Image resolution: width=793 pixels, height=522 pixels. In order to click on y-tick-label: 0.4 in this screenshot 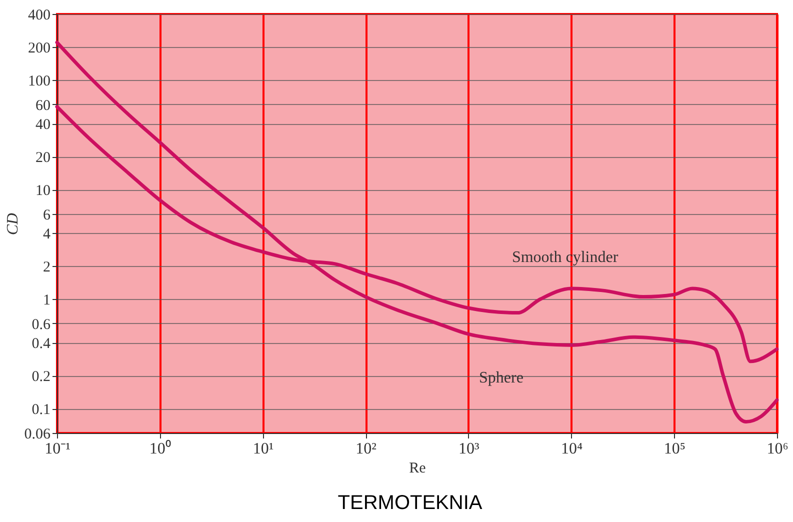, I will do `click(41, 344)`.